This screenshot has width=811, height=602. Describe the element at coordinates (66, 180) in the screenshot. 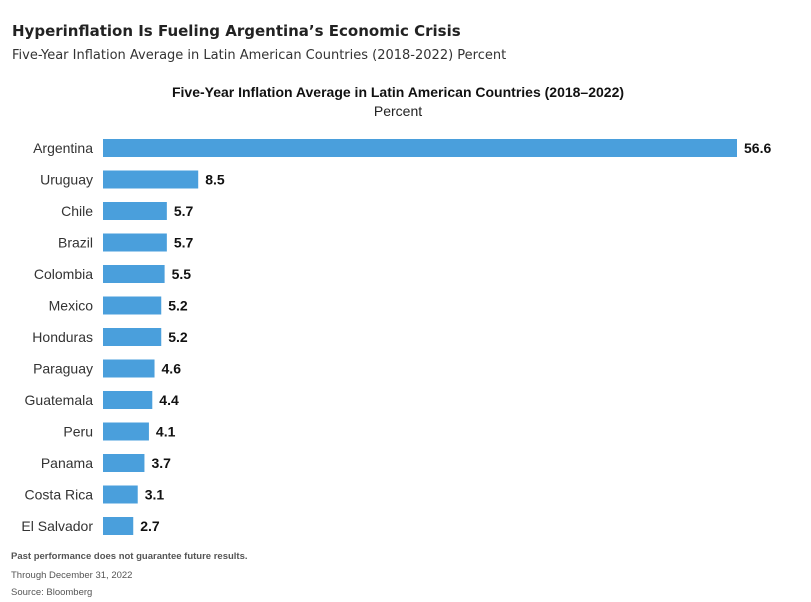

I see `category-label: Uruguay` at that location.